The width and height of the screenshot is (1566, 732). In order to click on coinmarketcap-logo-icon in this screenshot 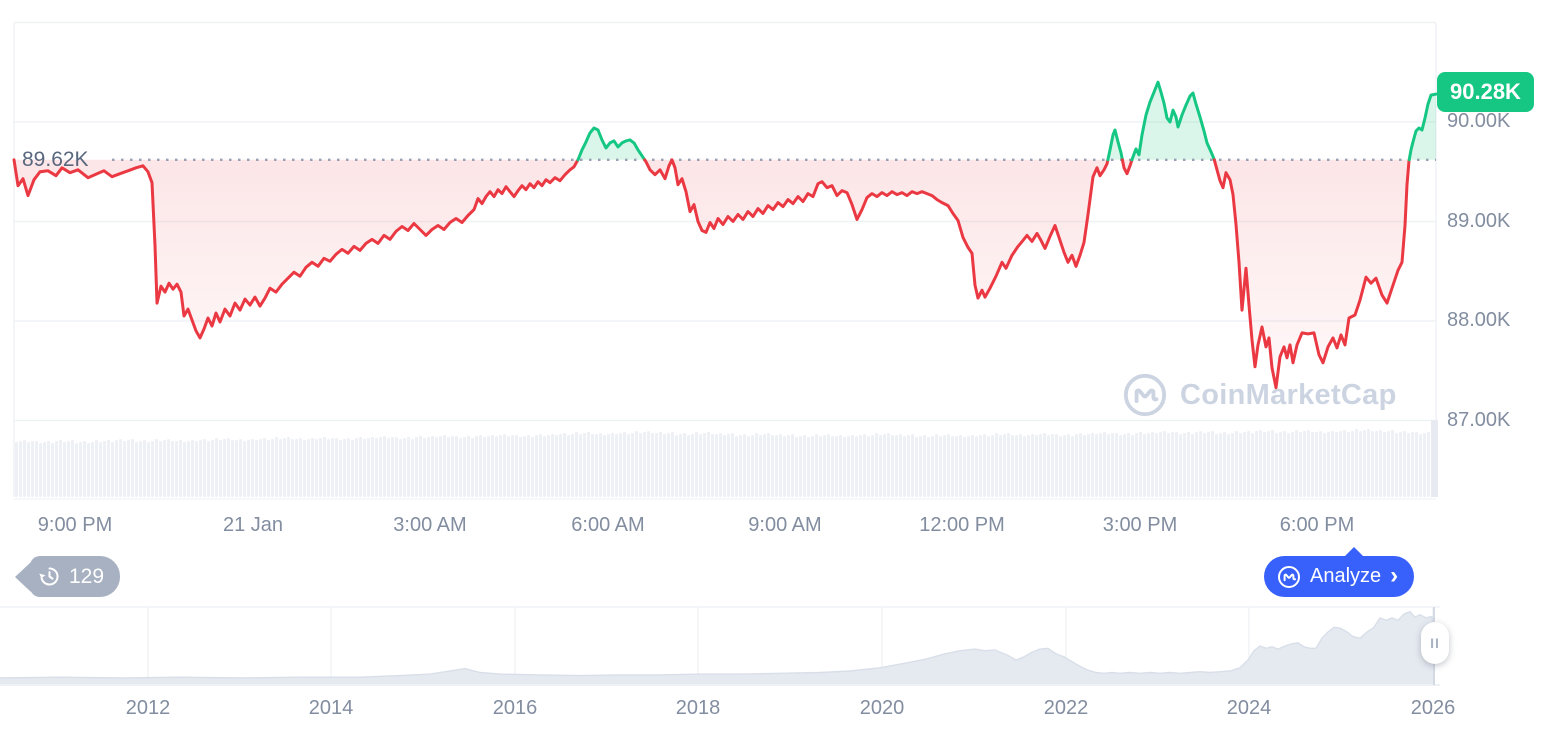, I will do `click(1145, 395)`.